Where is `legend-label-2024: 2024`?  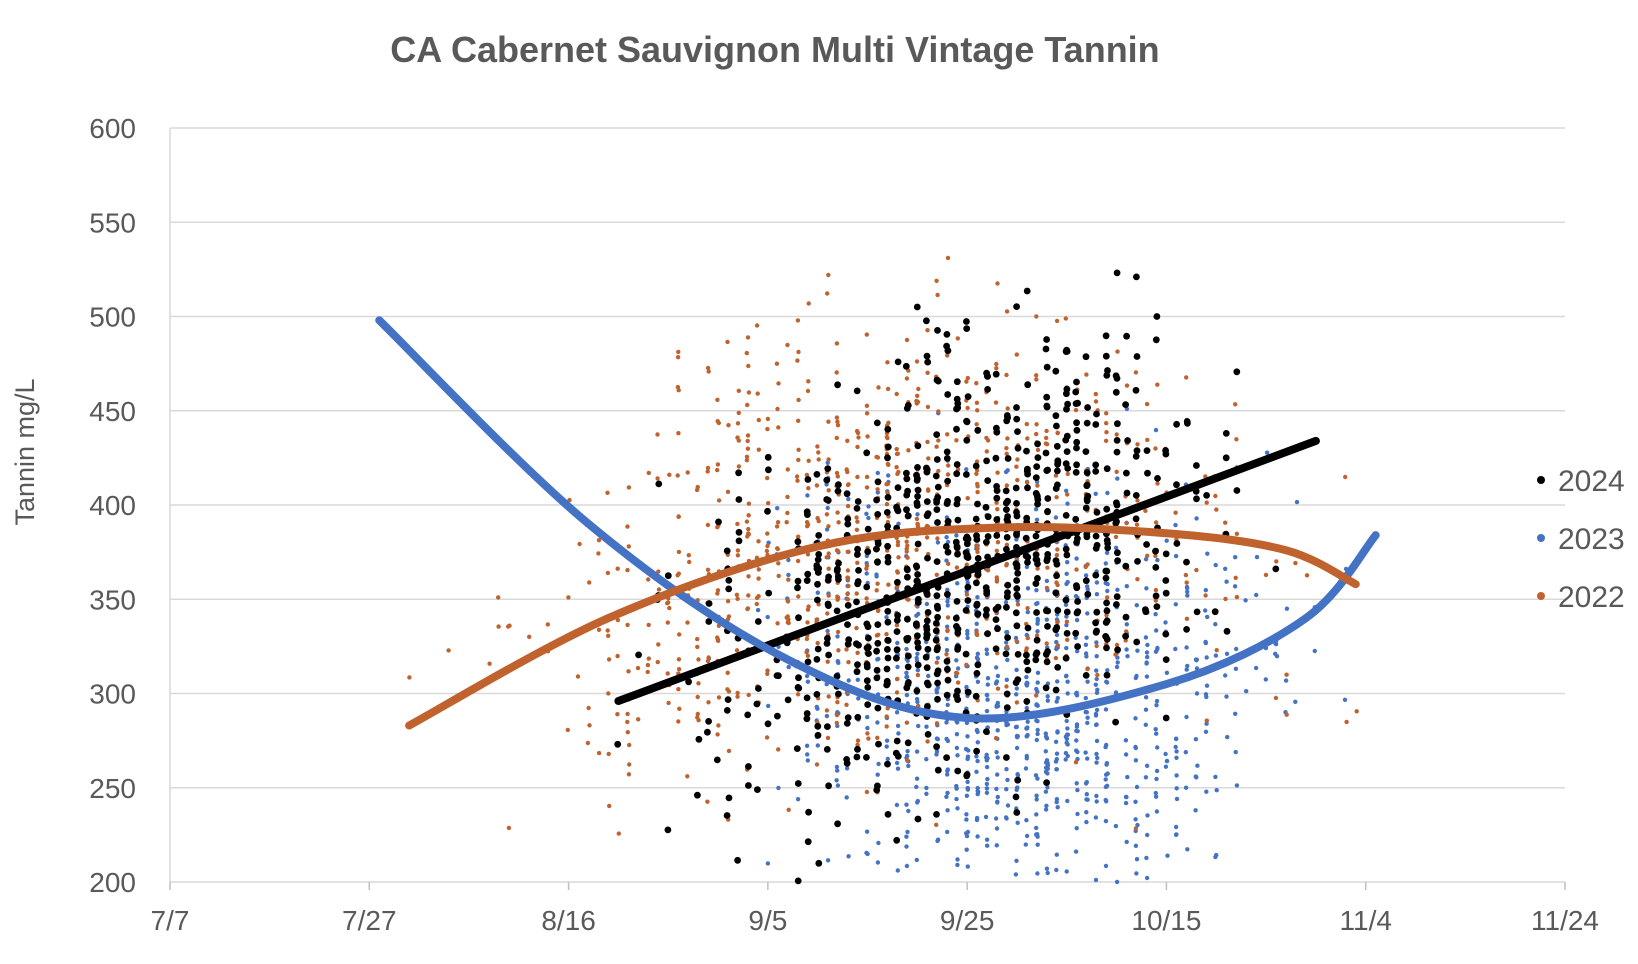
legend-label-2024: 2024 is located at coordinates (1591, 481).